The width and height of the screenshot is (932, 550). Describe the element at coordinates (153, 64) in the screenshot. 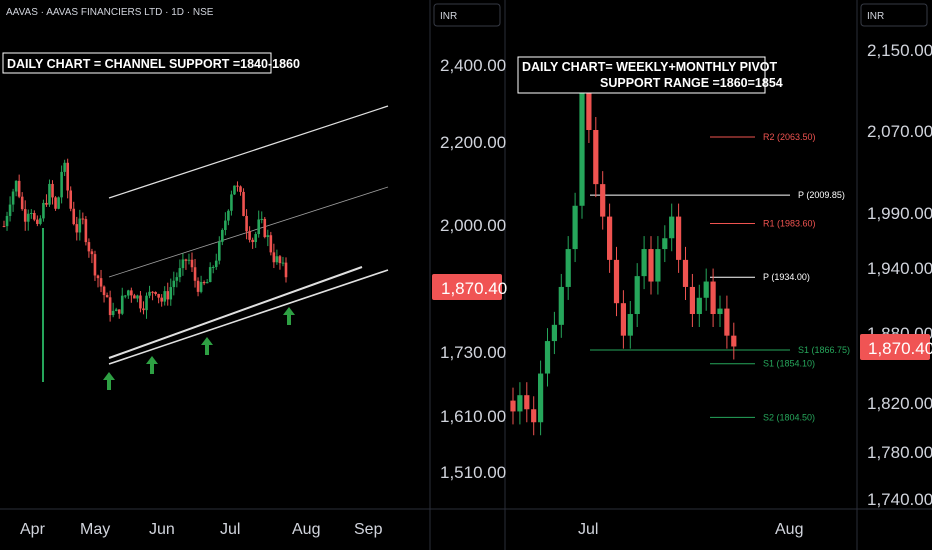

I see `left-annotation-text: DAILY CHART = CHANNEL SUPPORT =1840-1860` at that location.